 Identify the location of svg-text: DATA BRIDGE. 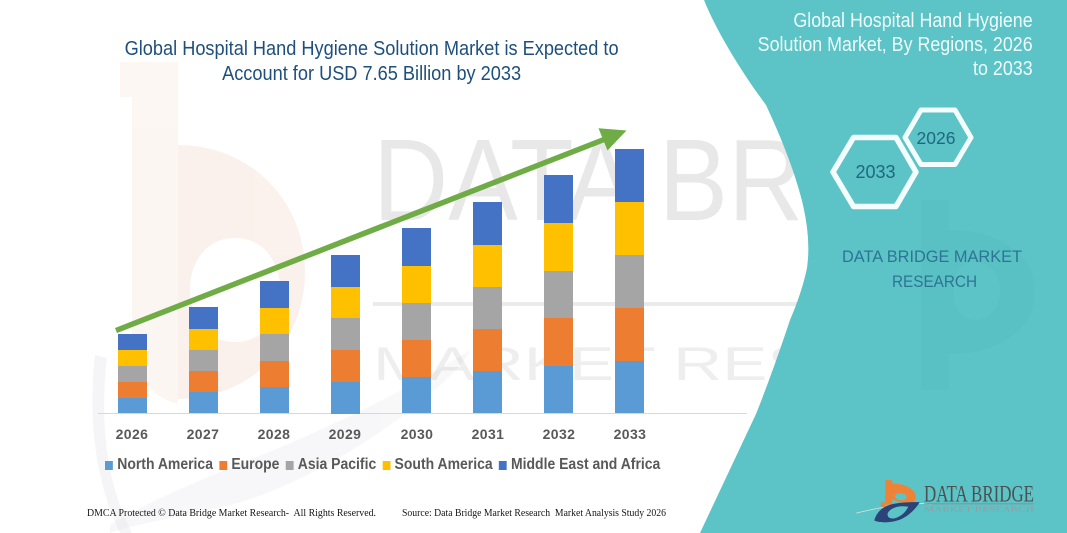
(979, 494).